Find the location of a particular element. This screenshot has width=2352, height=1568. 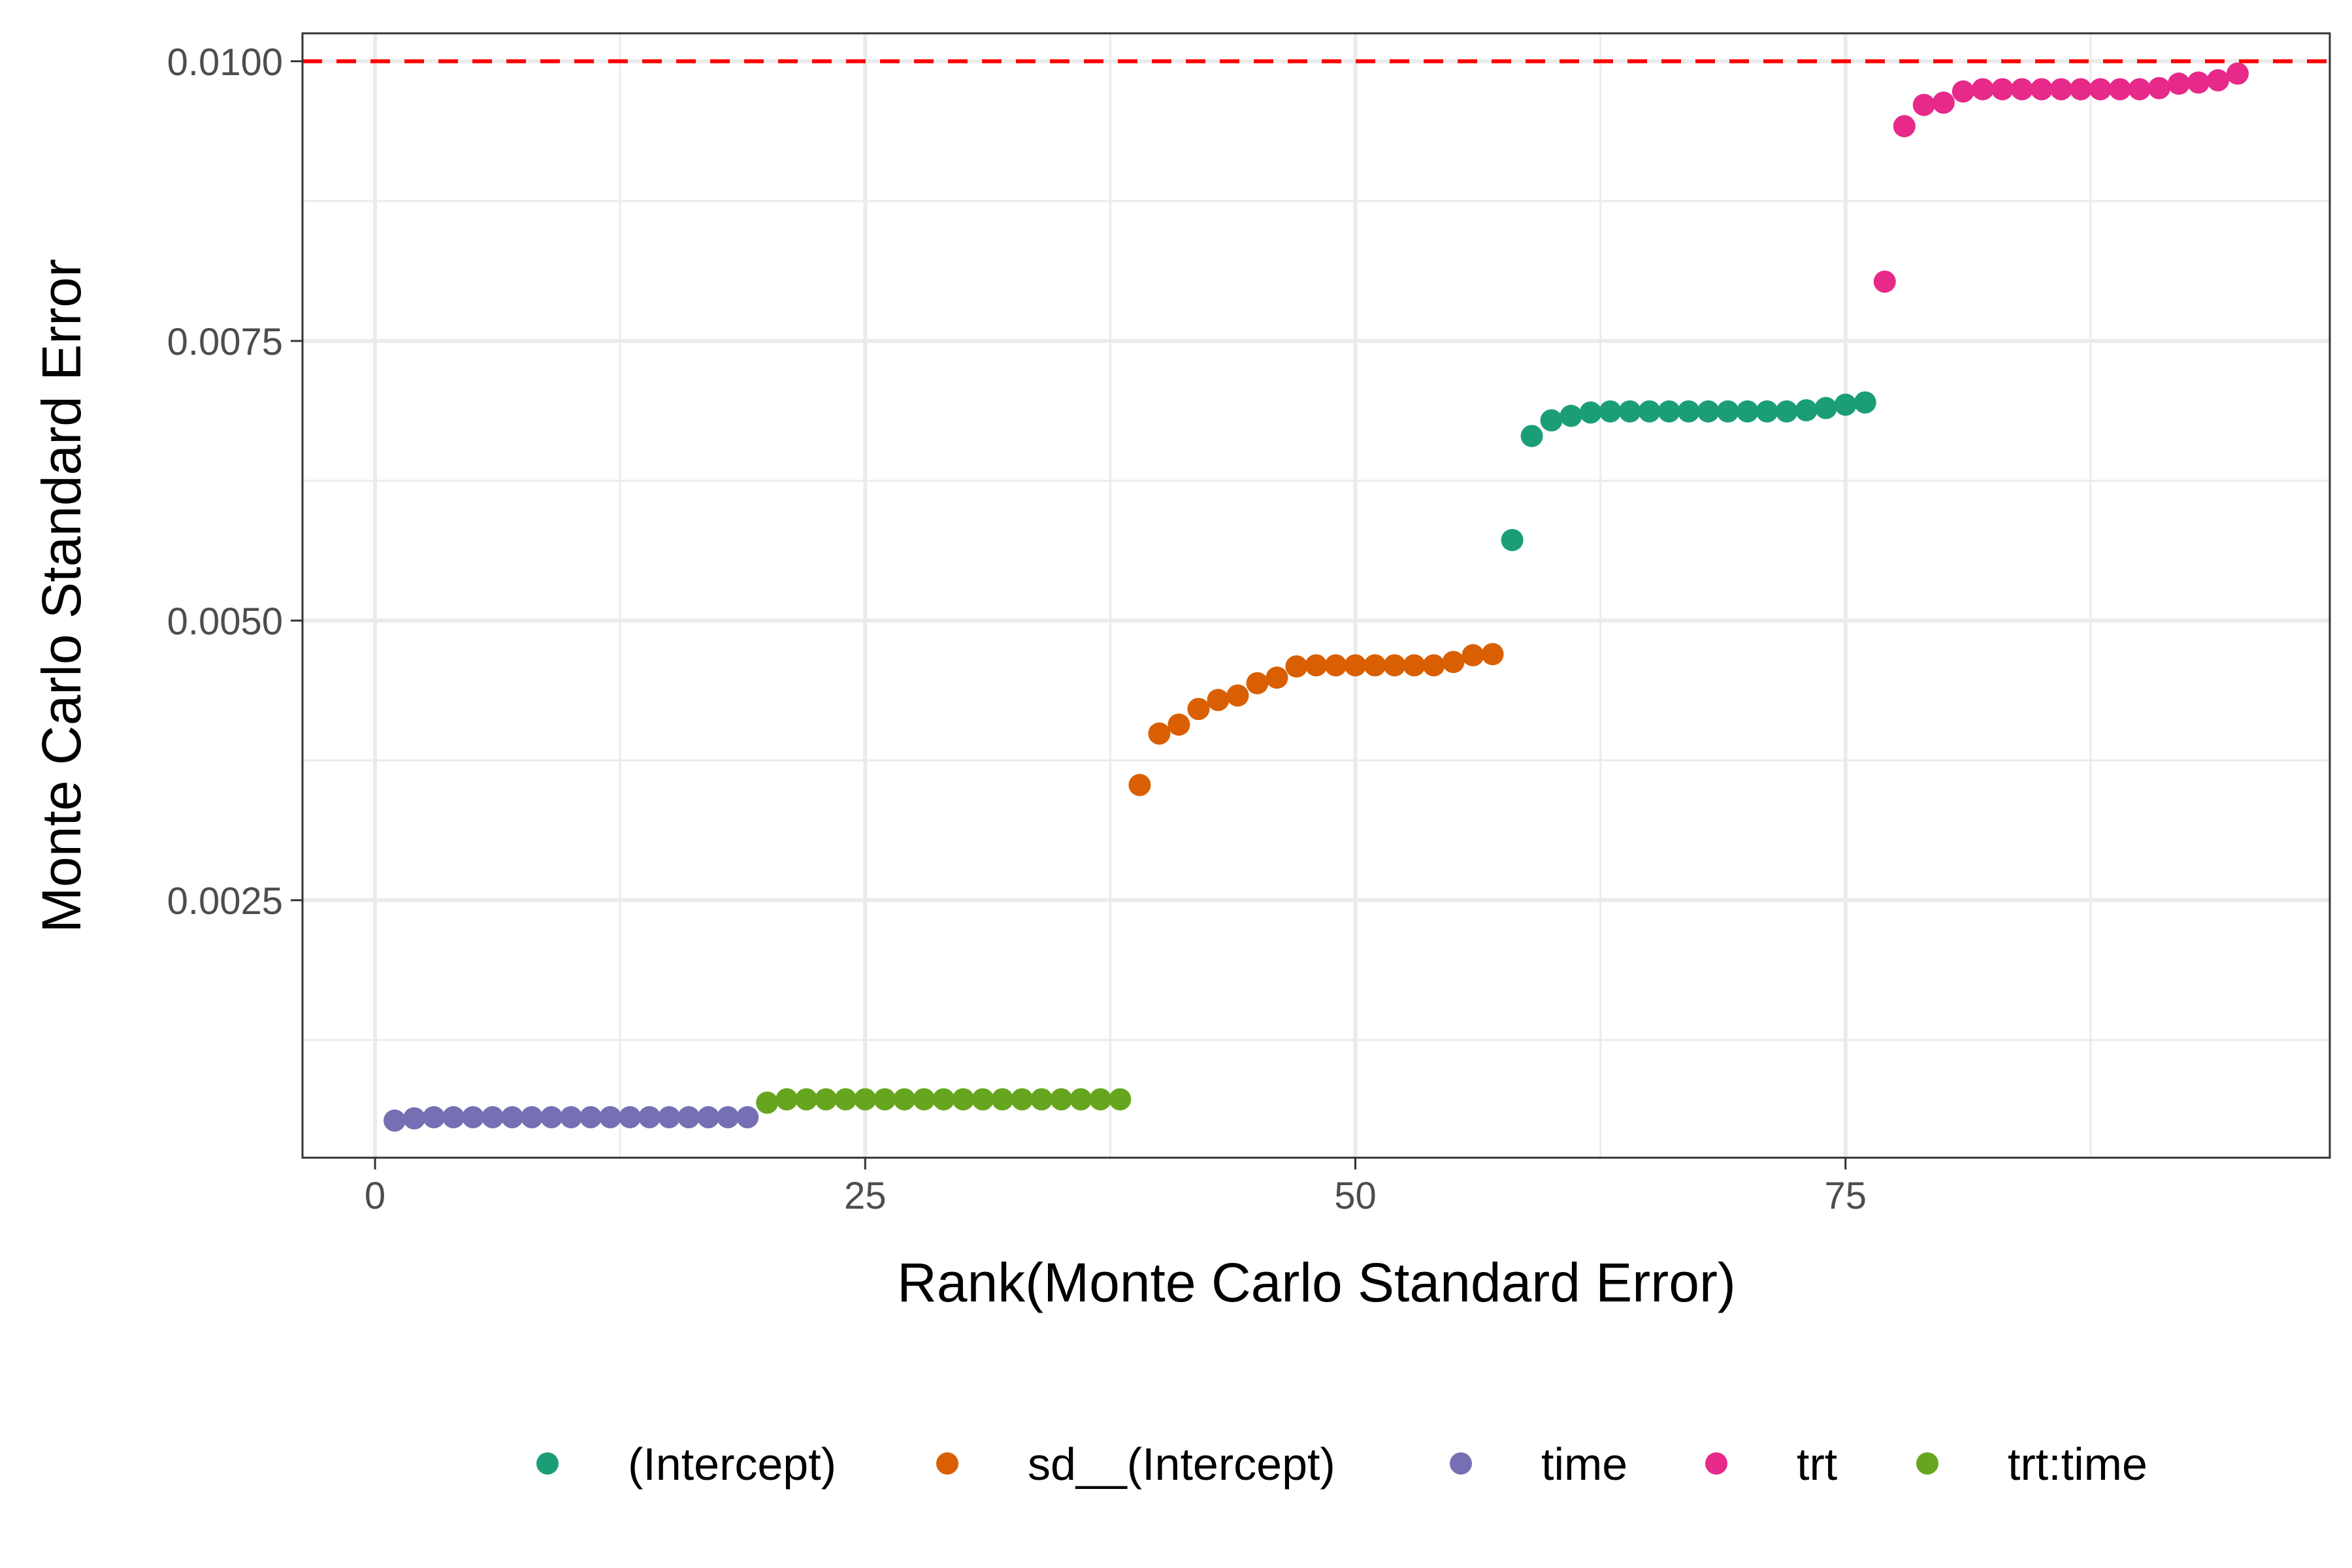

series-3-points is located at coordinates (571, 1119).